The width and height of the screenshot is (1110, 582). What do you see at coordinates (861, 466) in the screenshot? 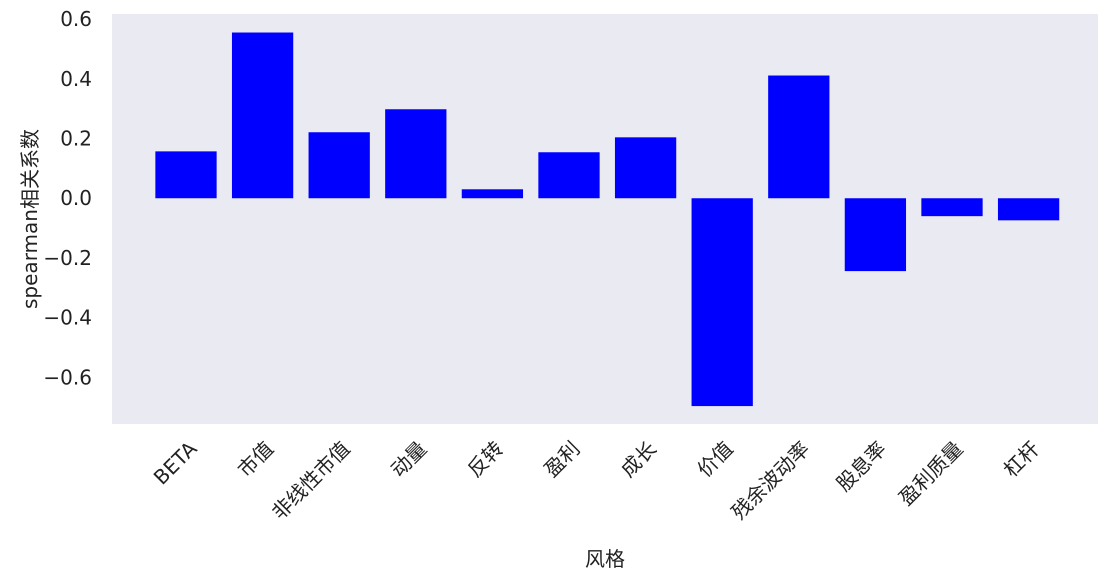
I see `x-tick-label: 股息率` at bounding box center [861, 466].